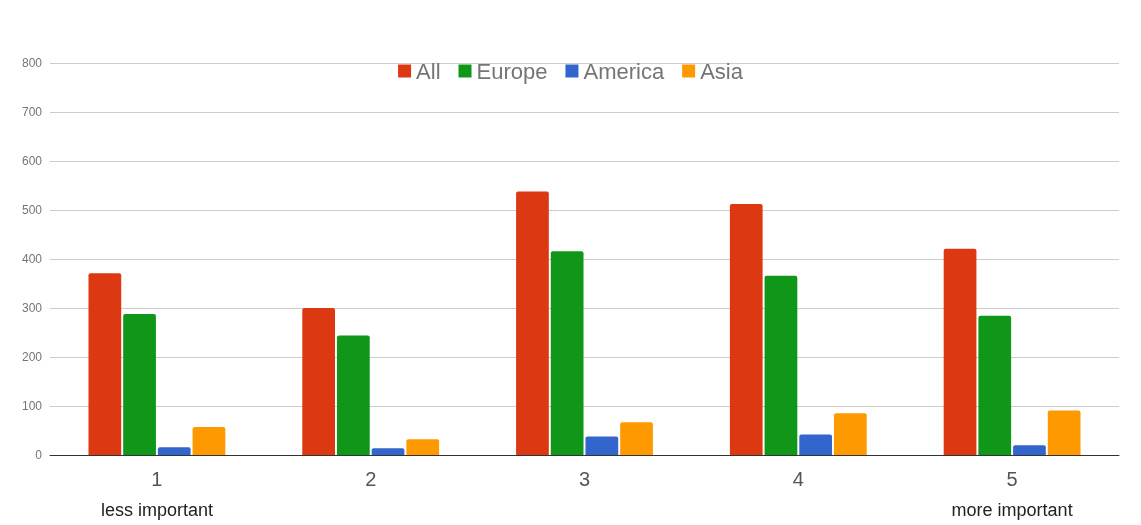 The width and height of the screenshot is (1141, 525). Describe the element at coordinates (798, 478) in the screenshot. I see `x-tick-label: 4` at that location.